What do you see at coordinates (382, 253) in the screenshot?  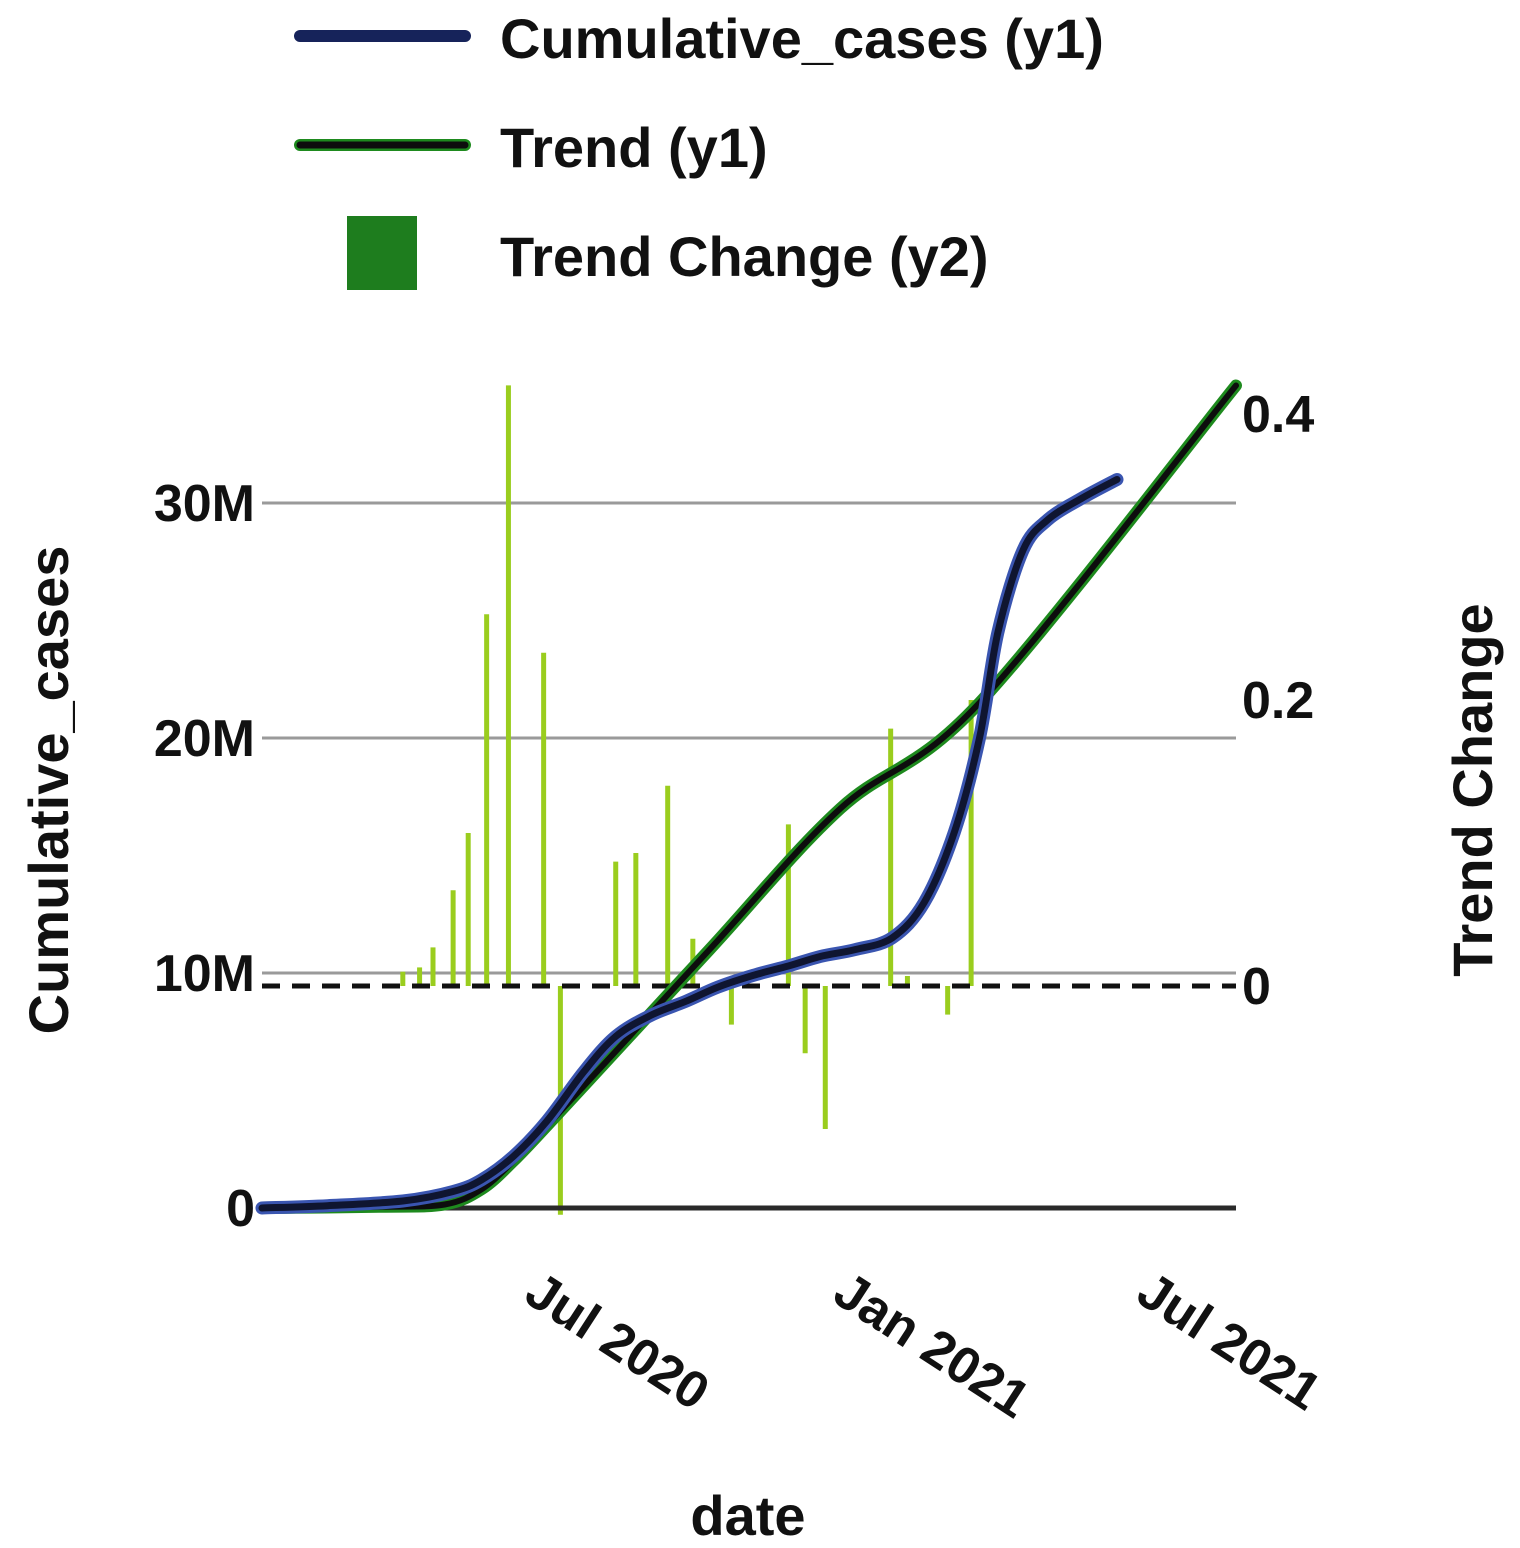 I see `legend-swatch-trend-change` at bounding box center [382, 253].